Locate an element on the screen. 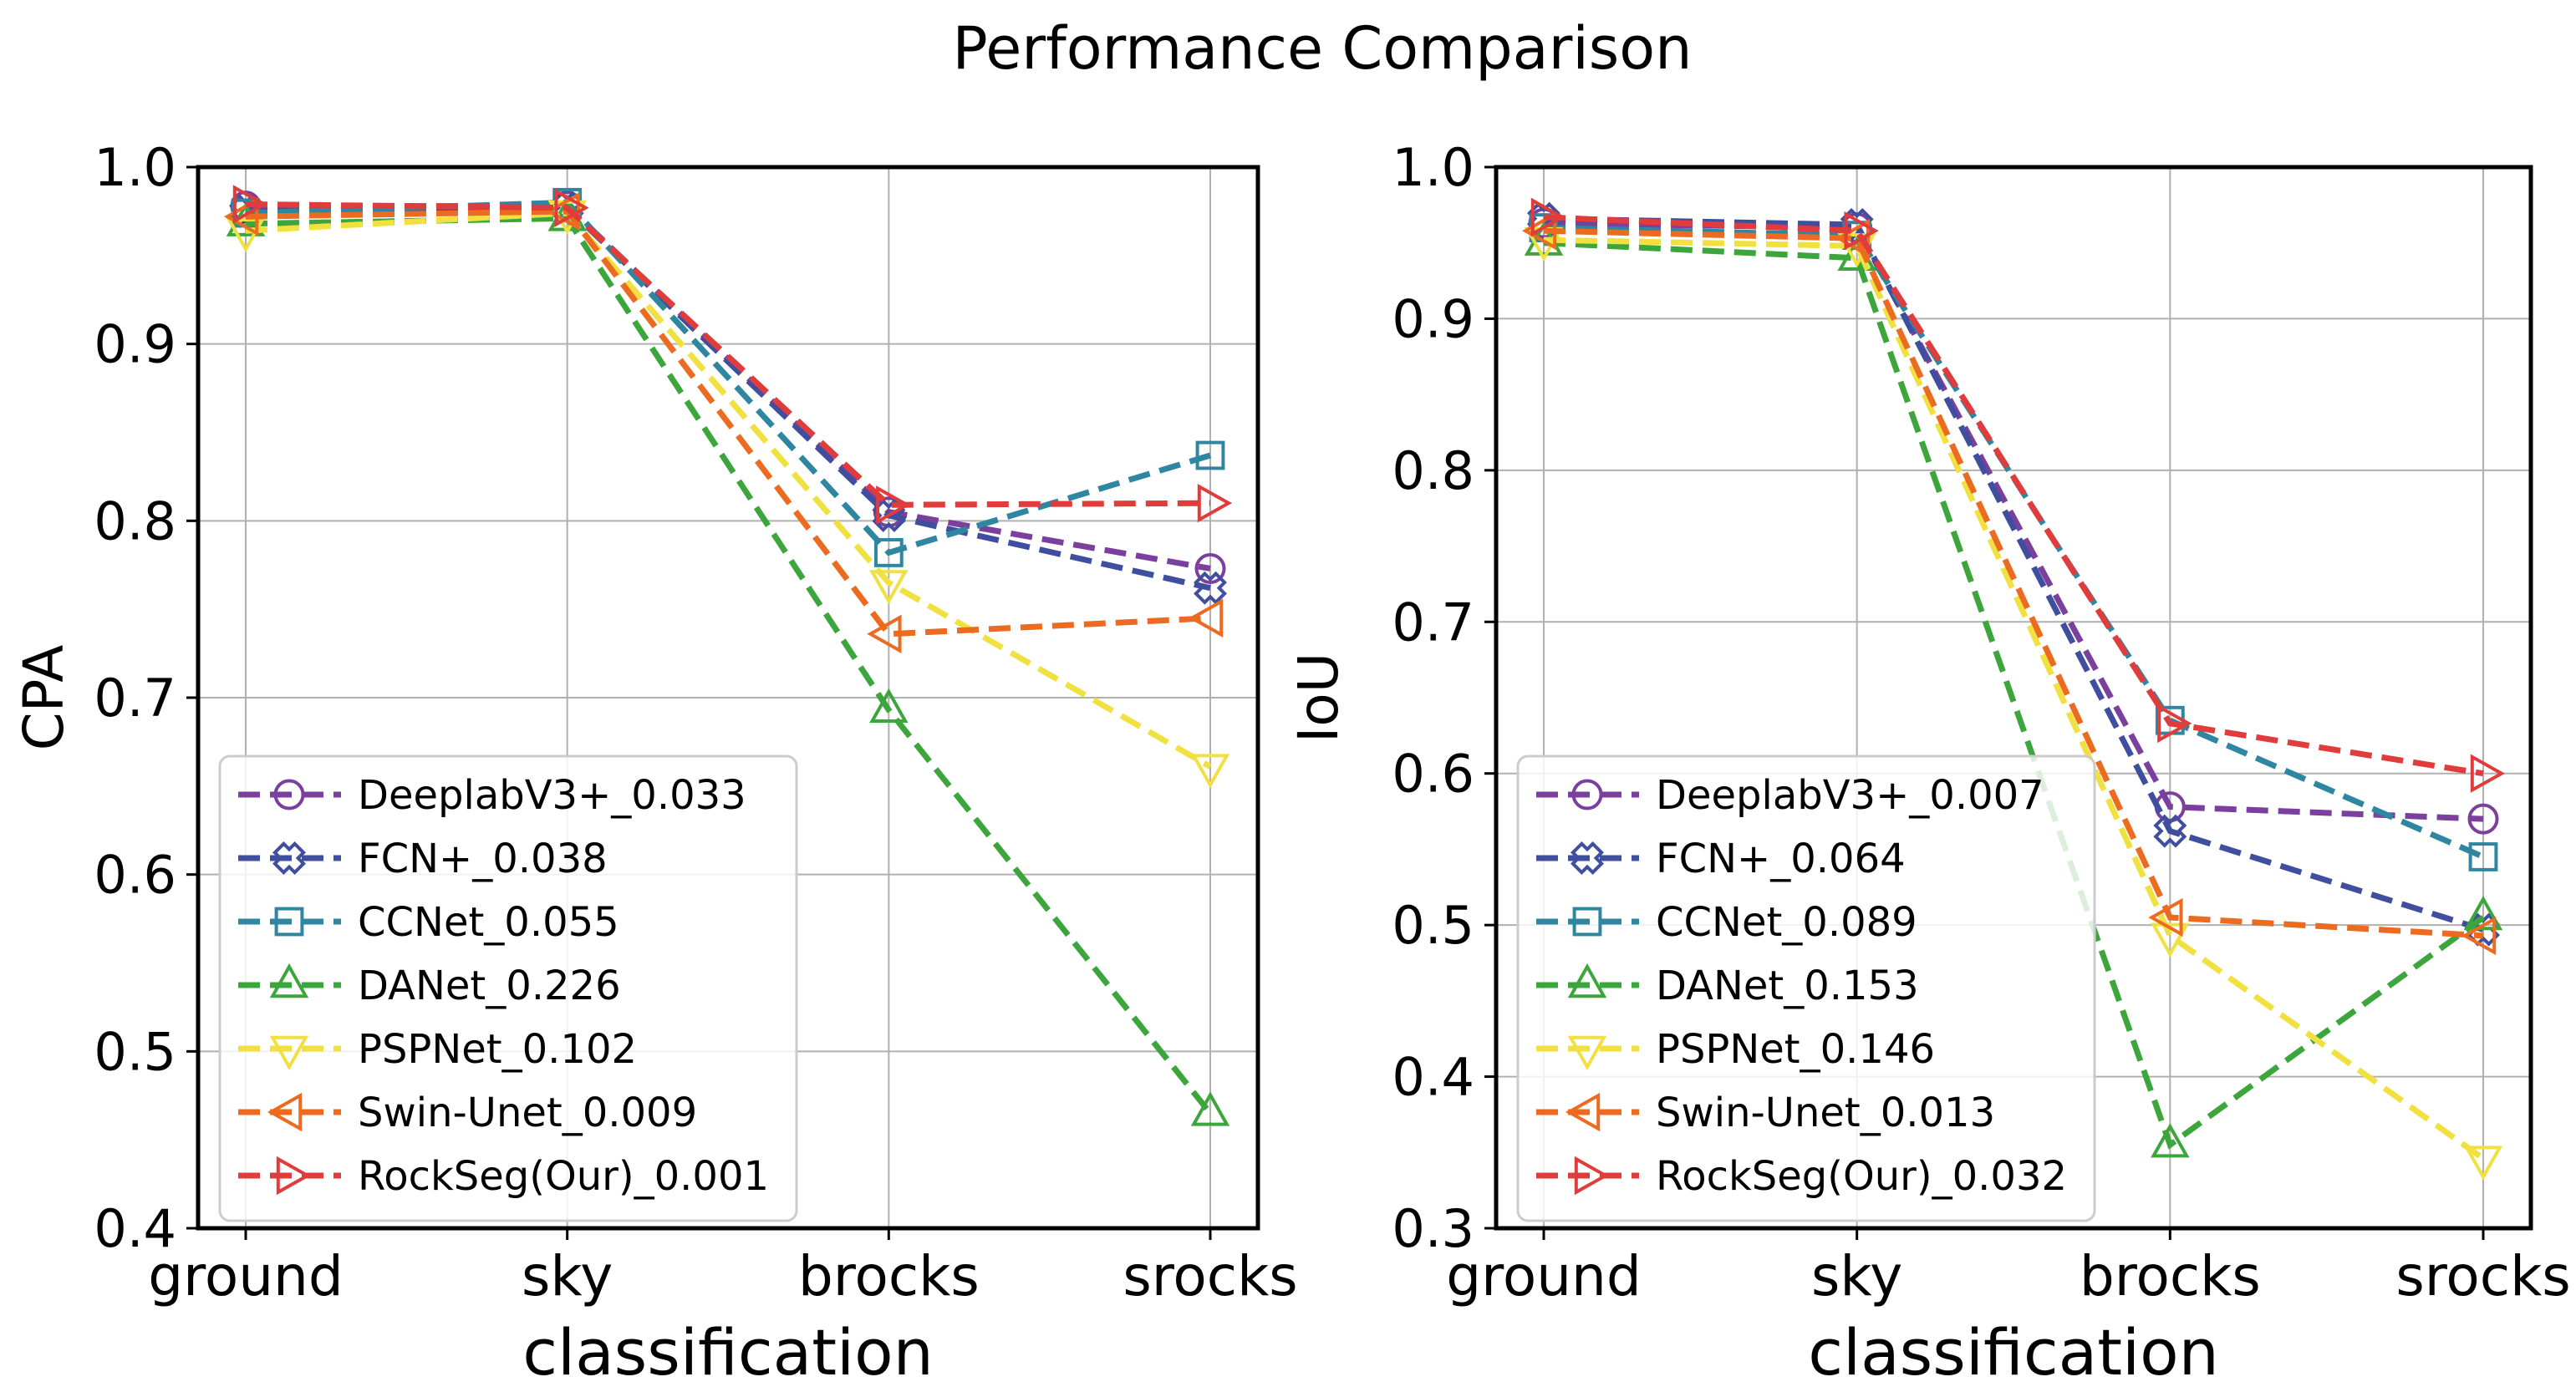 The image size is (2576, 1392). cpa-point-rockseg-our-0-001-brocks is located at coordinates (893, 505).